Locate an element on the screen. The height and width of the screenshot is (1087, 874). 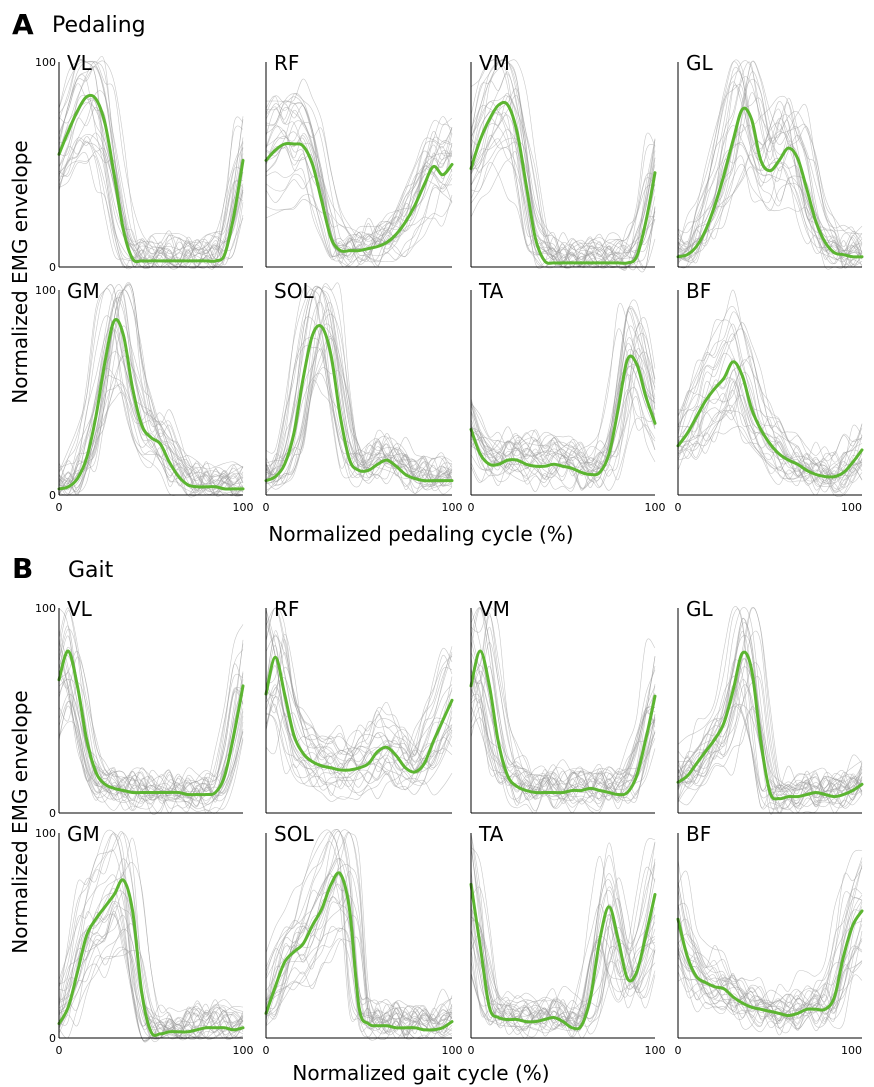
subplot-gl: GL is located at coordinates (770, 160).